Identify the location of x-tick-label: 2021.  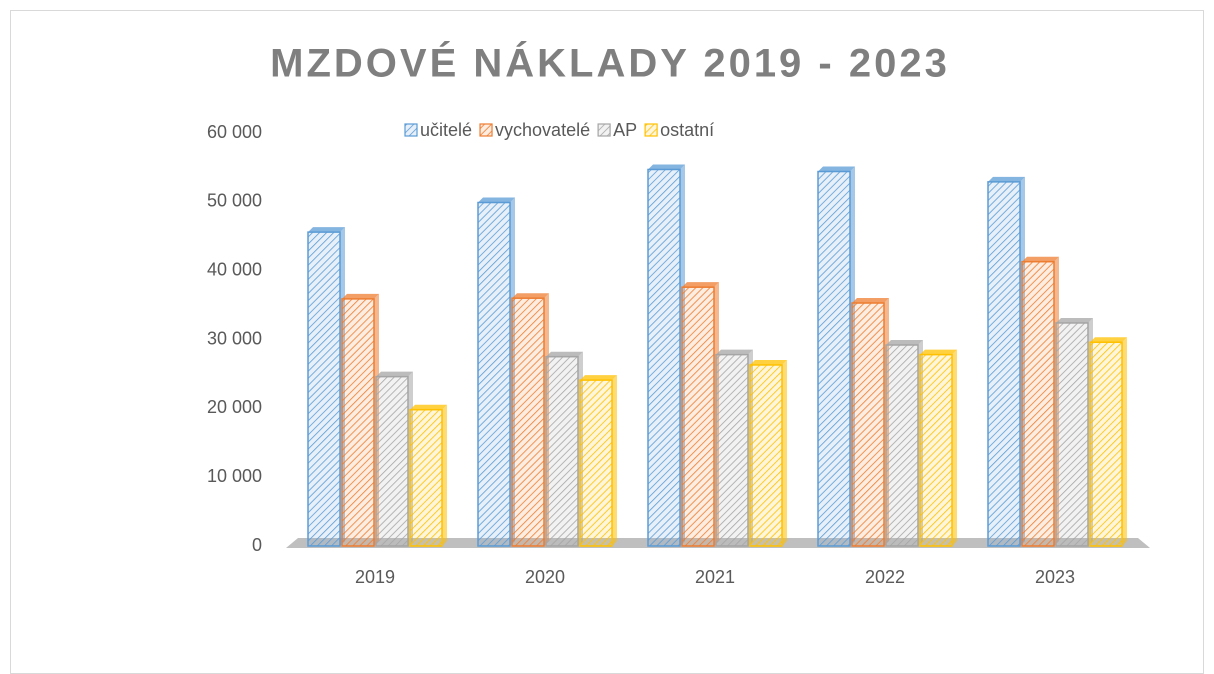
(715, 577).